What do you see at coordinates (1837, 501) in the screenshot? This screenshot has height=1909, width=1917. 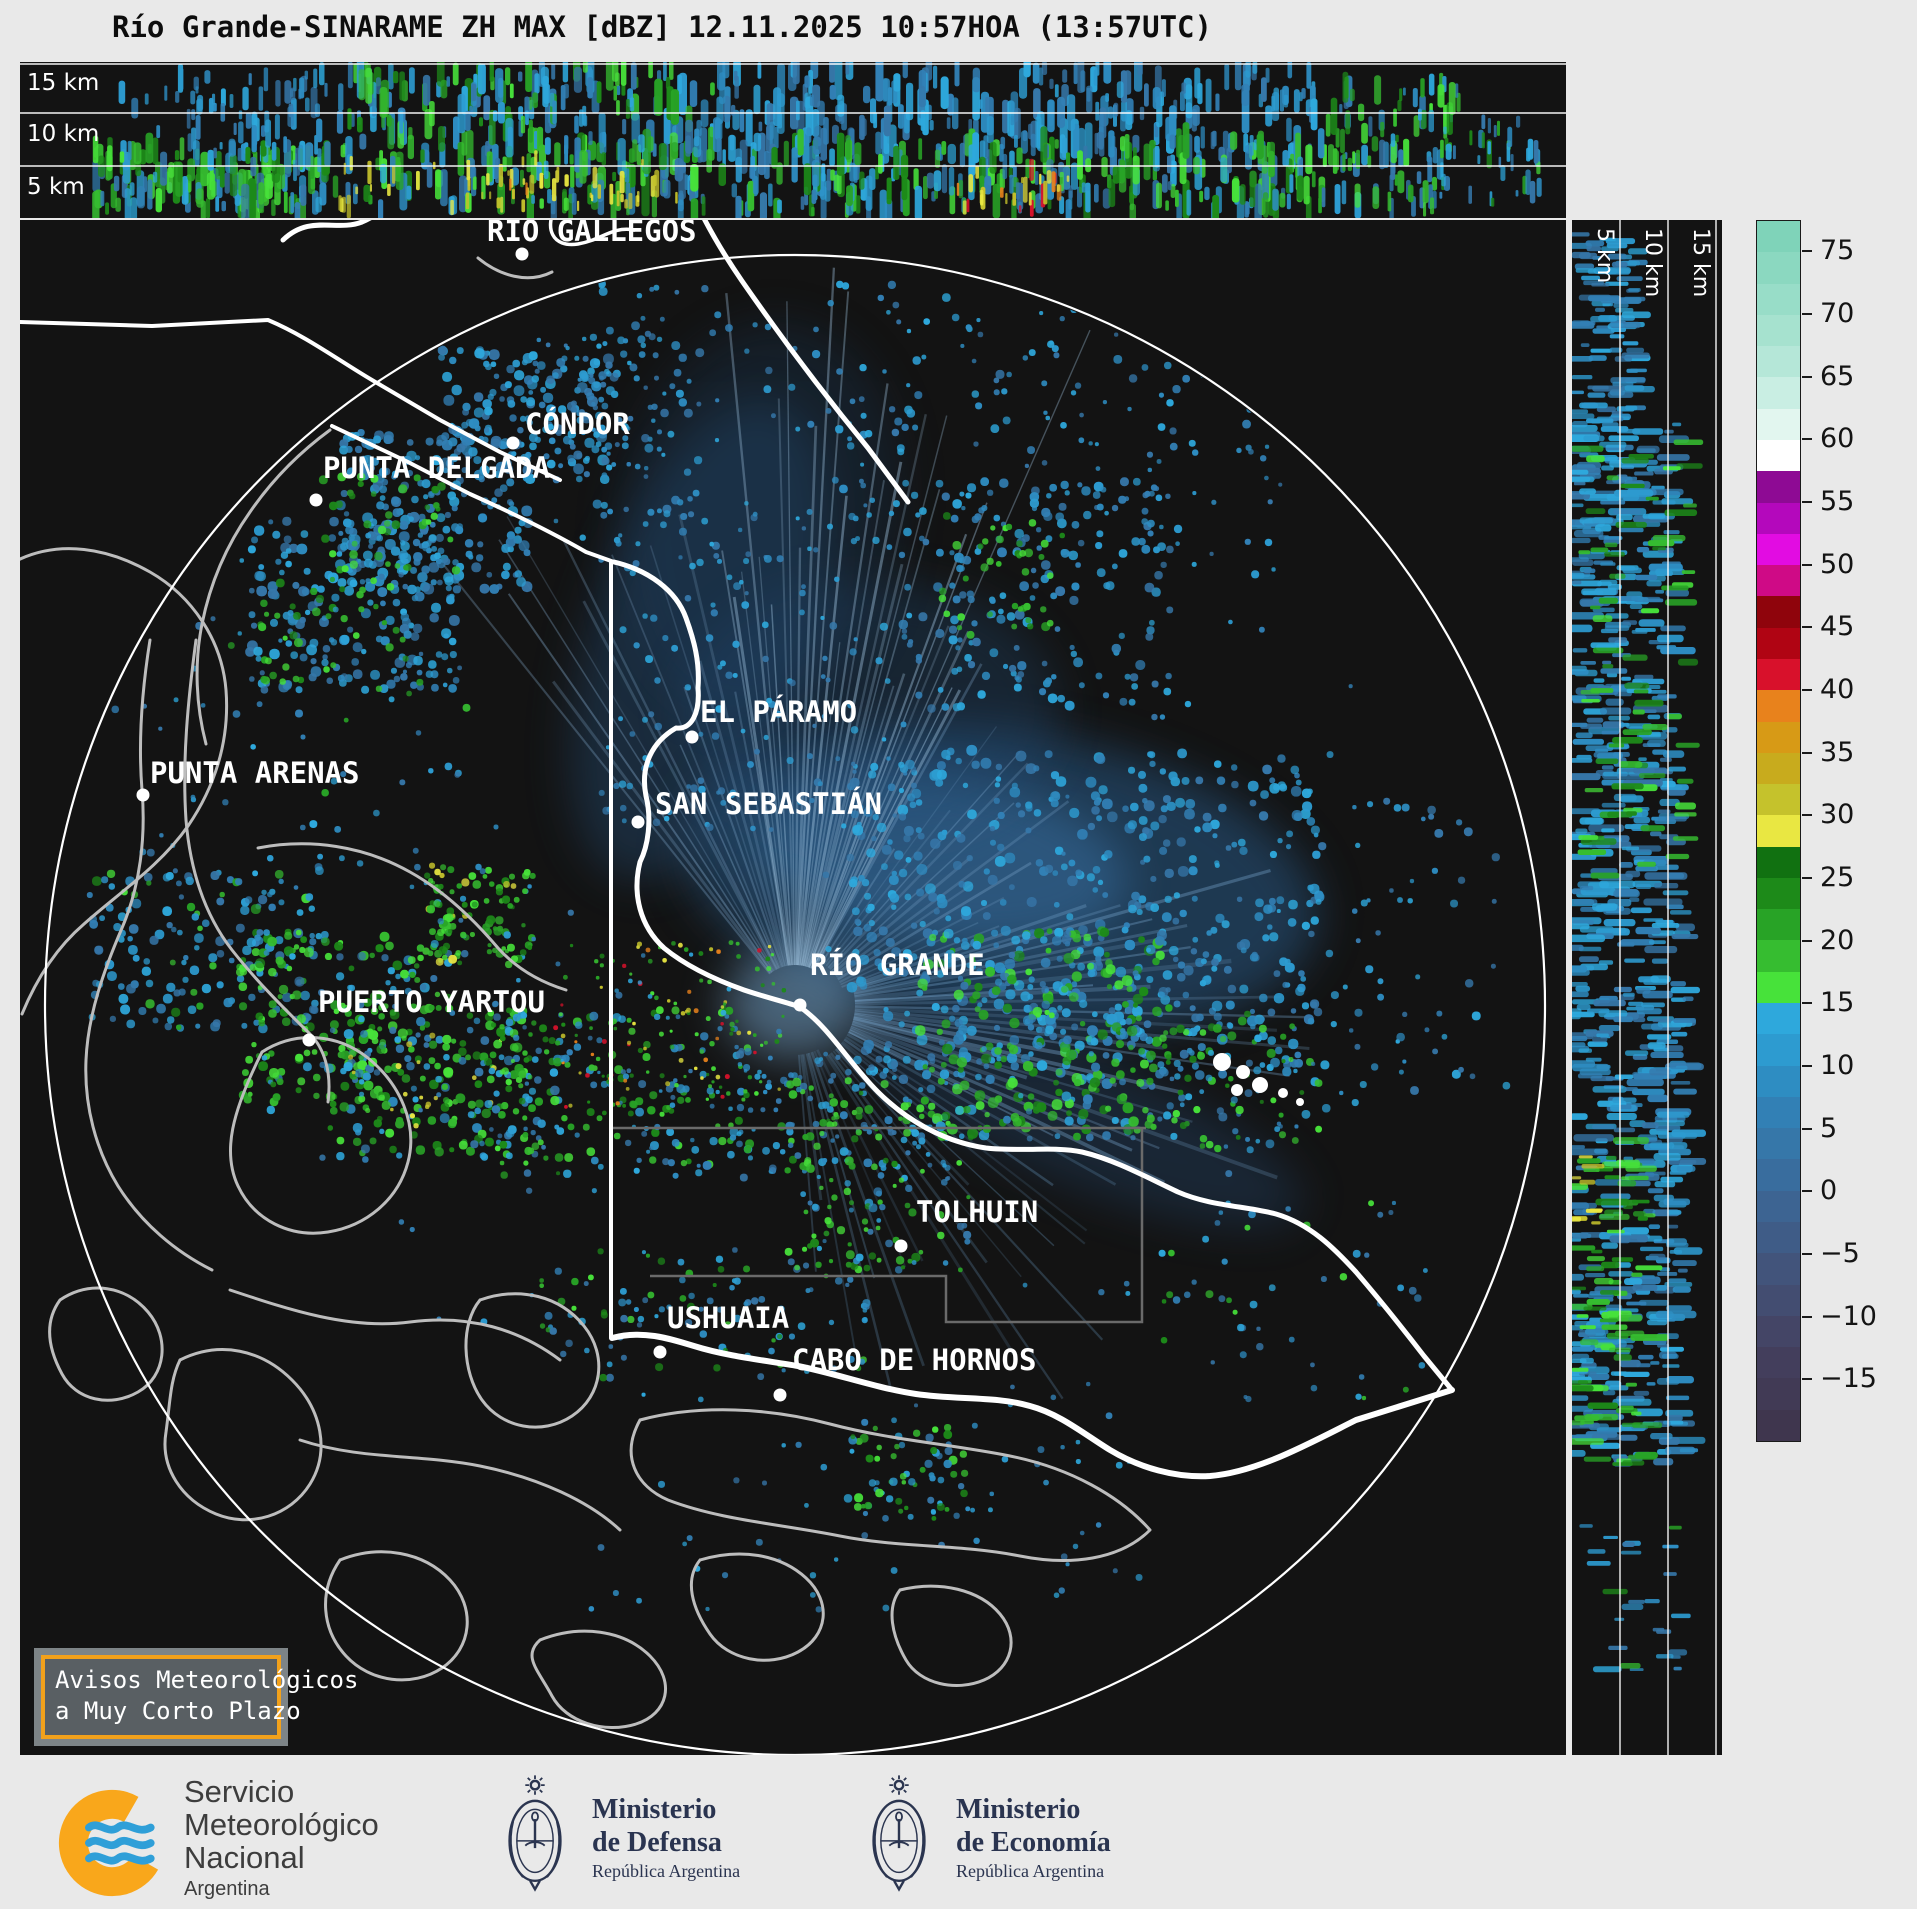 I see `colorbar-tick-label: 55` at bounding box center [1837, 501].